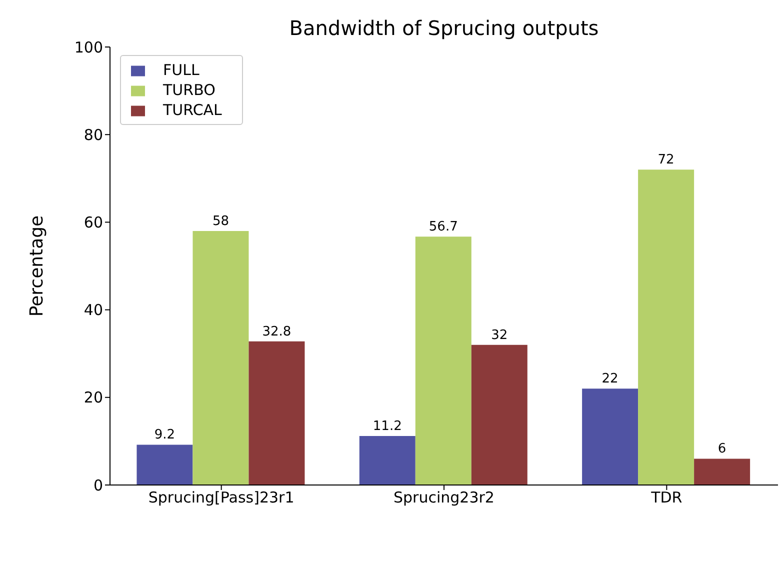  Describe the element at coordinates (93, 397) in the screenshot. I see `y-tick-label: 20` at that location.